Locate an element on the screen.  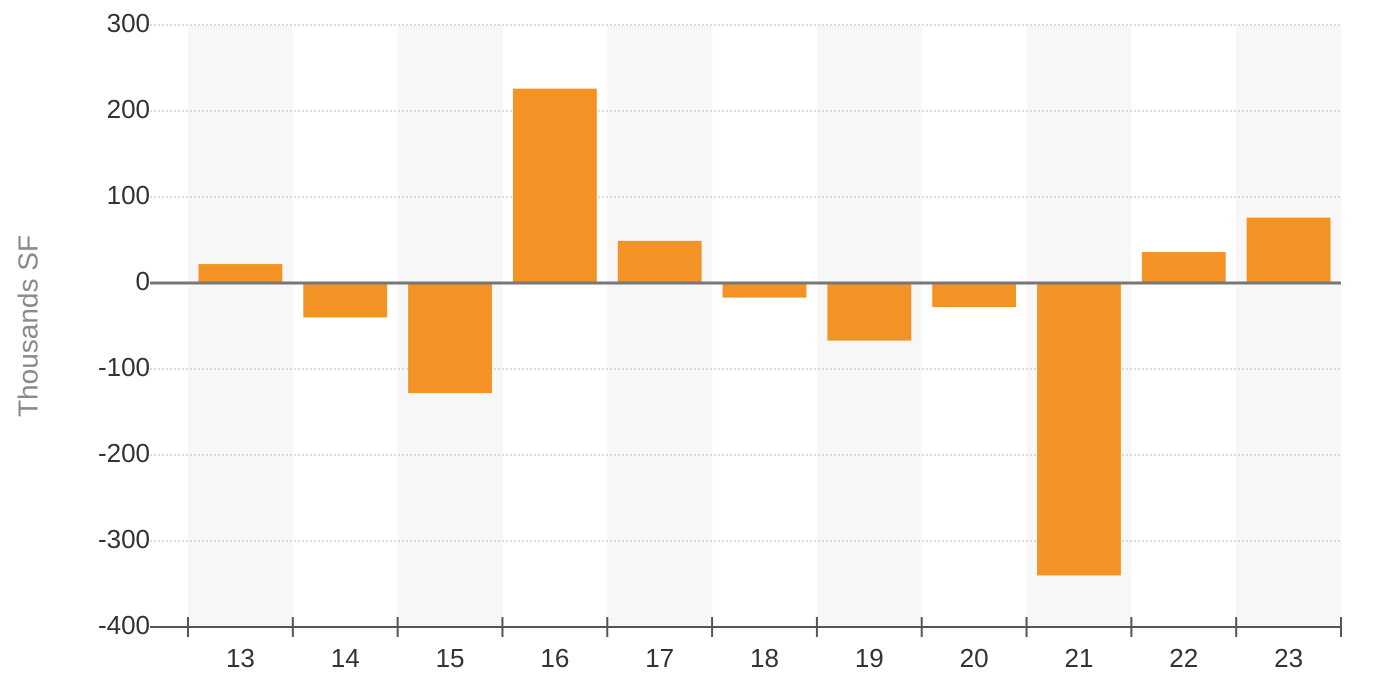
y-tick-label: -400 is located at coordinates (124, 625).